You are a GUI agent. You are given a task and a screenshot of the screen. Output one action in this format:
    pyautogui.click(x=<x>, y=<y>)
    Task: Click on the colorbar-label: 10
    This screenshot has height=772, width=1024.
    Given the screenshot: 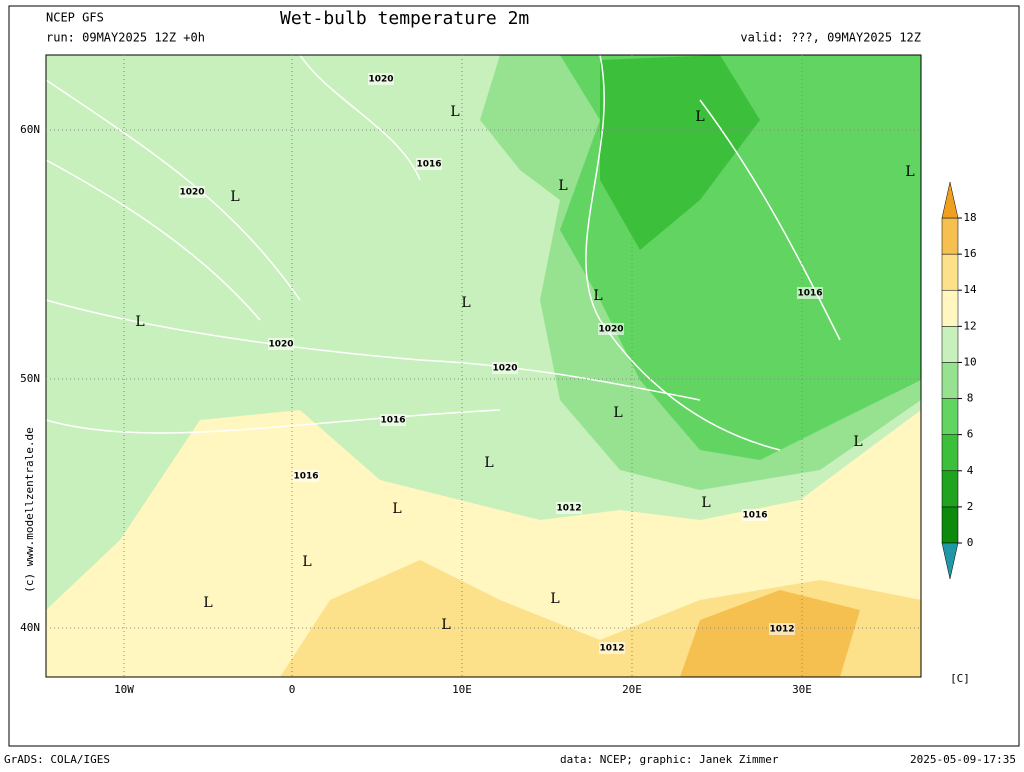 What is the action you would take?
    pyautogui.click(x=969, y=361)
    